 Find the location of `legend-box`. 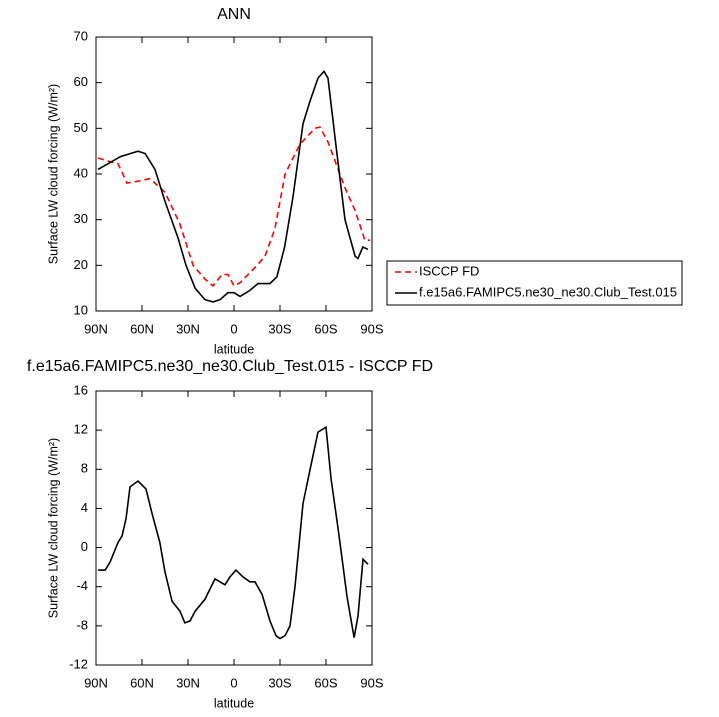

legend-box is located at coordinates (534, 283).